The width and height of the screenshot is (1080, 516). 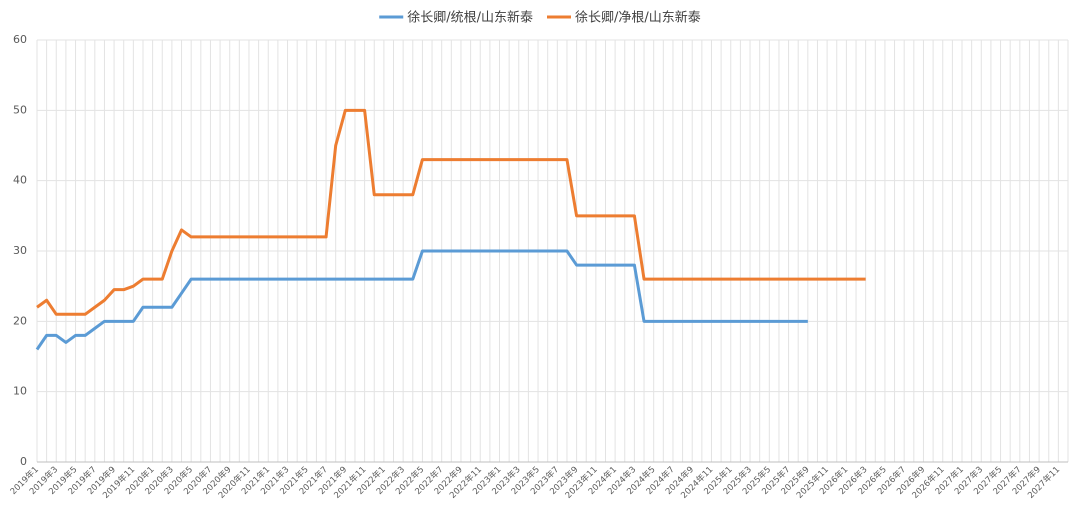 I want to click on legend-label: 徐长卿/净根/山东新泰, so click(x=638, y=18).